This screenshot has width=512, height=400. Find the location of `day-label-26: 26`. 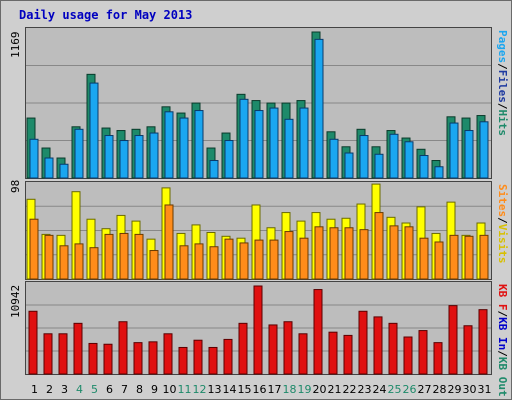

day-label-26: 26 is located at coordinates (410, 389).